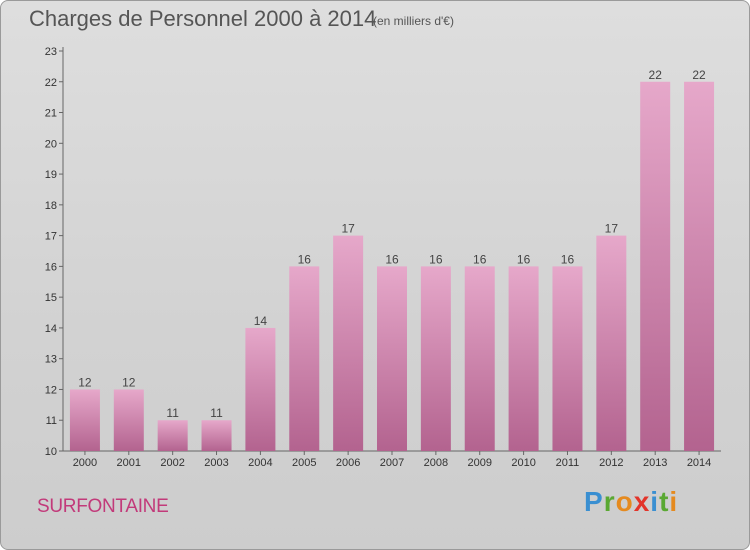 The width and height of the screenshot is (750, 550). I want to click on y-tick-label: 11, so click(51, 421).